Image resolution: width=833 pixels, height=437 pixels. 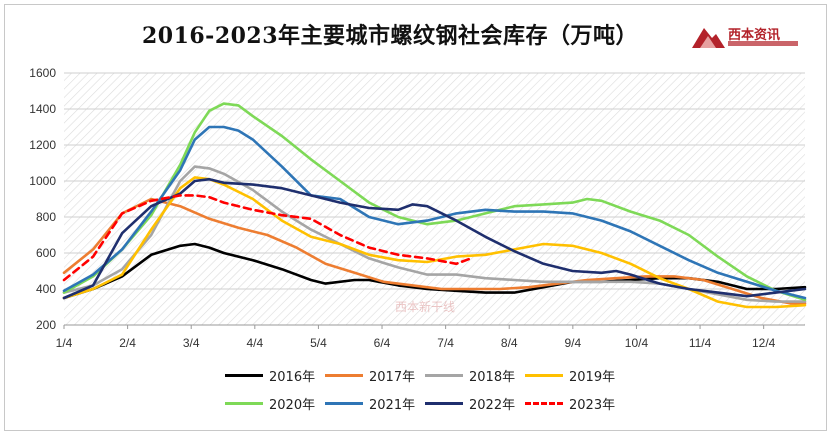 What do you see at coordinates (492, 377) in the screenshot?
I see `legend-label: 2018年` at bounding box center [492, 377].